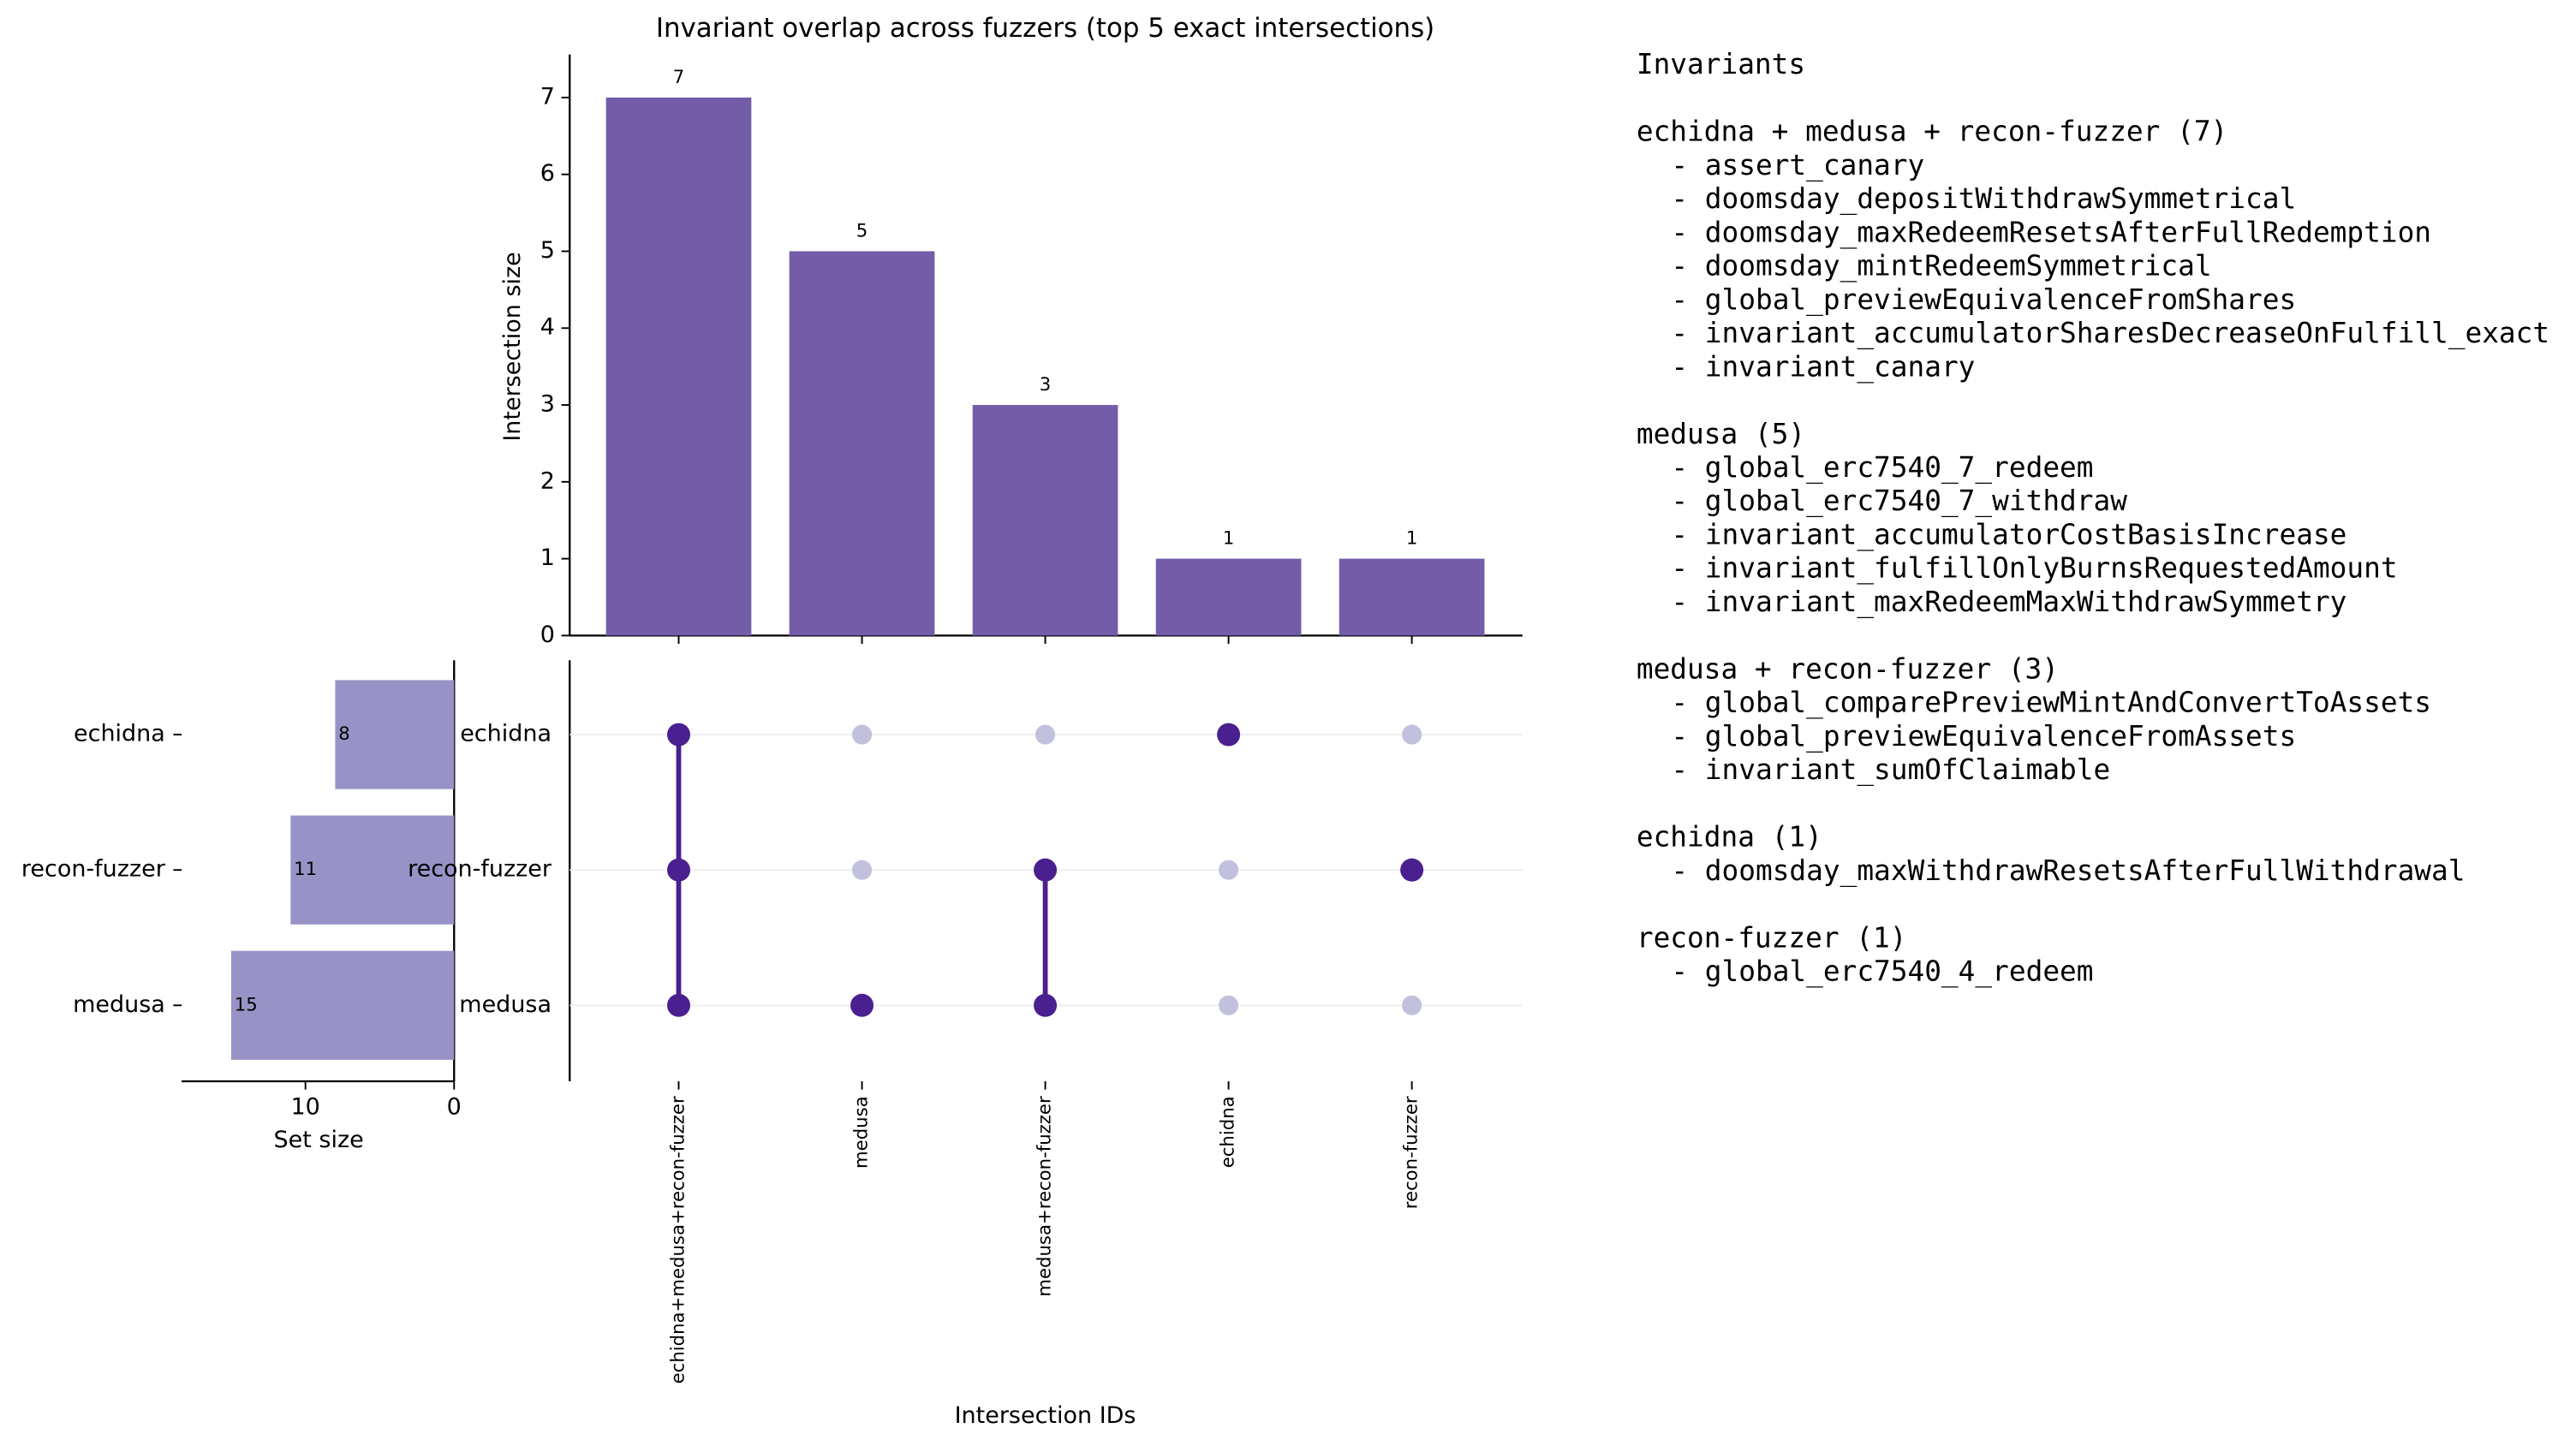 This screenshot has width=2576, height=1440. Describe the element at coordinates (506, 1004) in the screenshot. I see `matrix-set-label: medusa` at that location.